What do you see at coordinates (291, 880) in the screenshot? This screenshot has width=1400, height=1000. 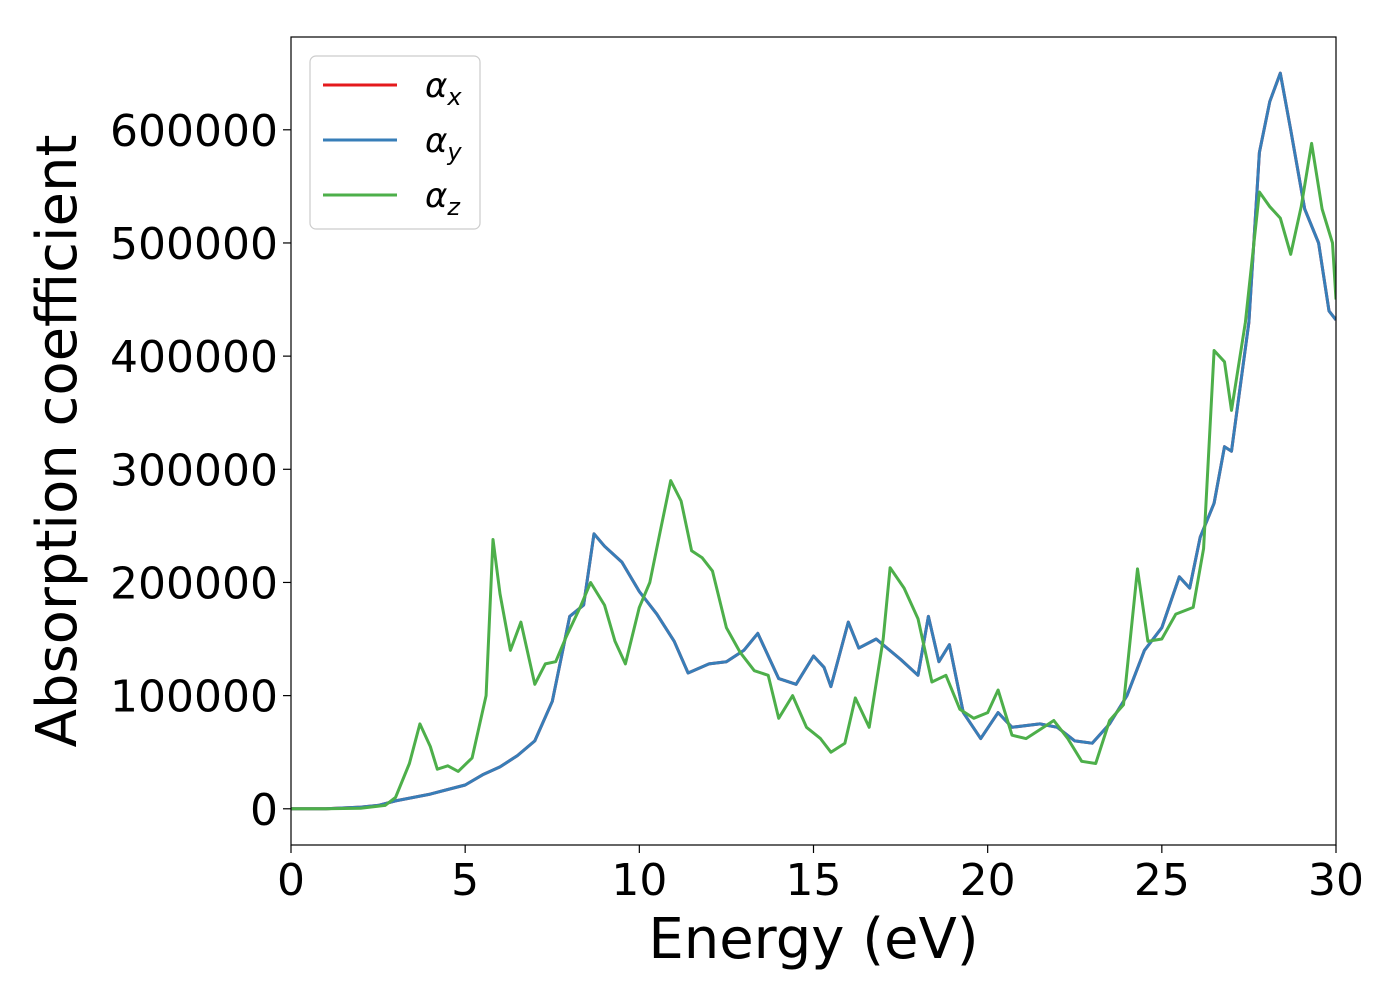 I see `x-tick-label: 0` at bounding box center [291, 880].